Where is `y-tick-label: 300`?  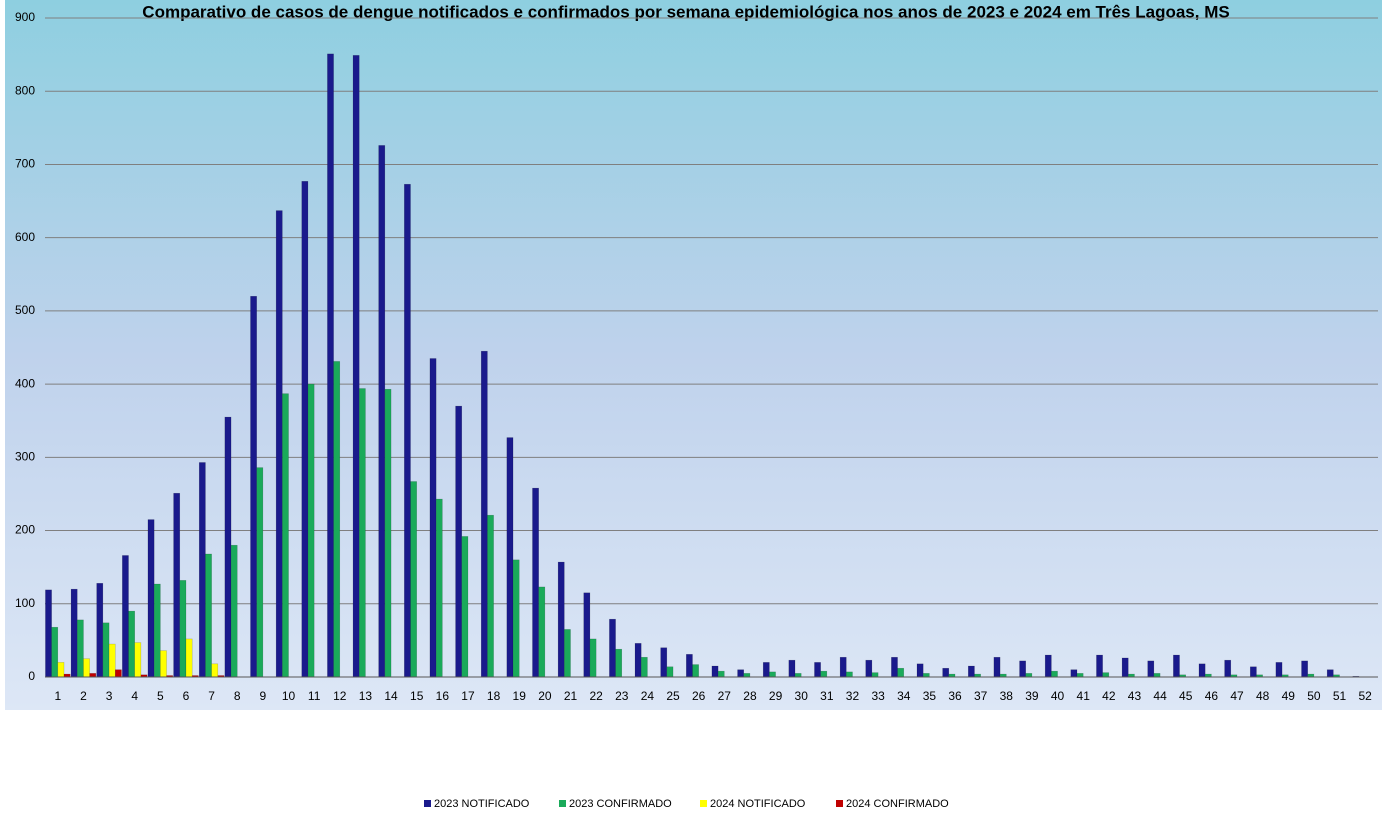
y-tick-label: 300 is located at coordinates (25, 457).